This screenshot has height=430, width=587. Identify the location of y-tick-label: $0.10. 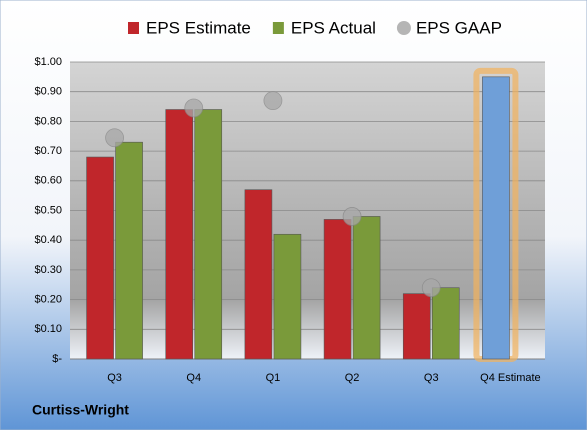
(48, 329).